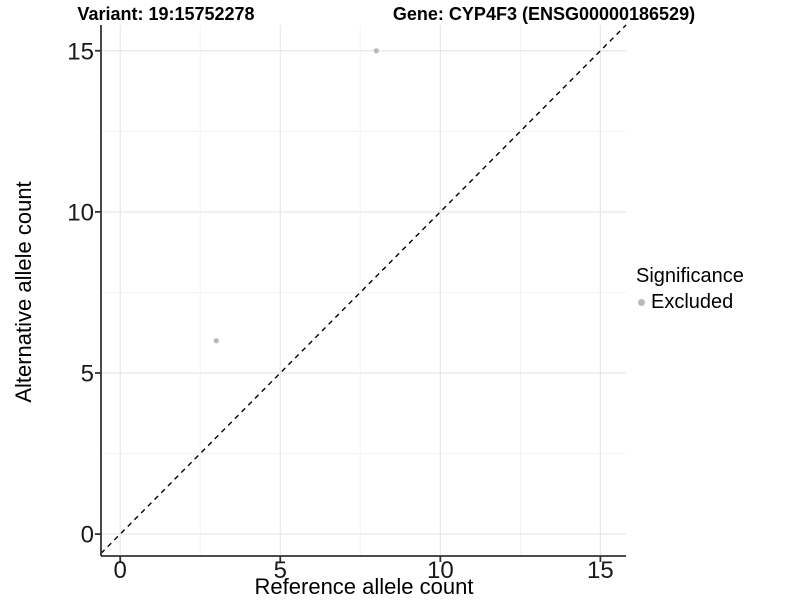 The width and height of the screenshot is (800, 600). What do you see at coordinates (690, 289) in the screenshot?
I see `legend: Significance Excluded` at bounding box center [690, 289].